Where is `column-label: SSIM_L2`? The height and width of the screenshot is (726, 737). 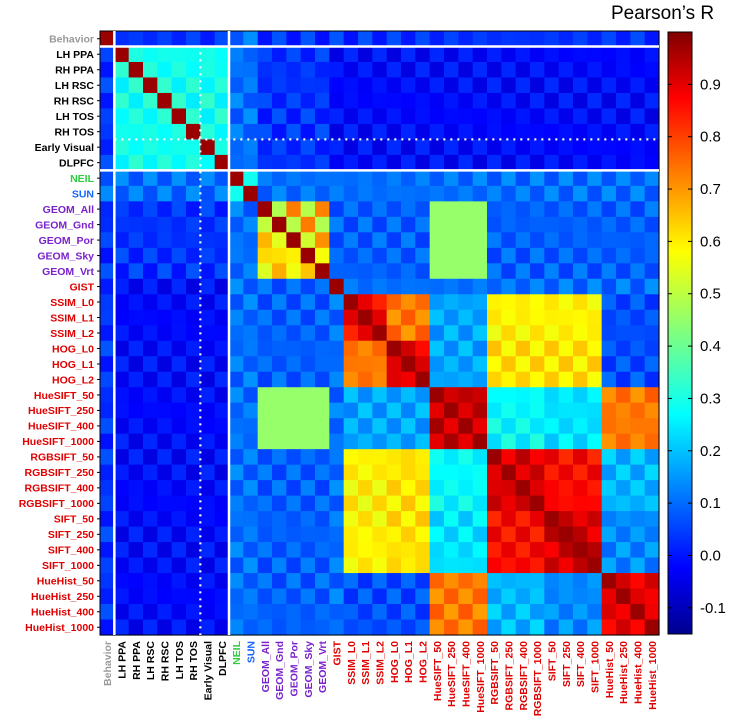
column-label: SSIM_L2 is located at coordinates (381, 663).